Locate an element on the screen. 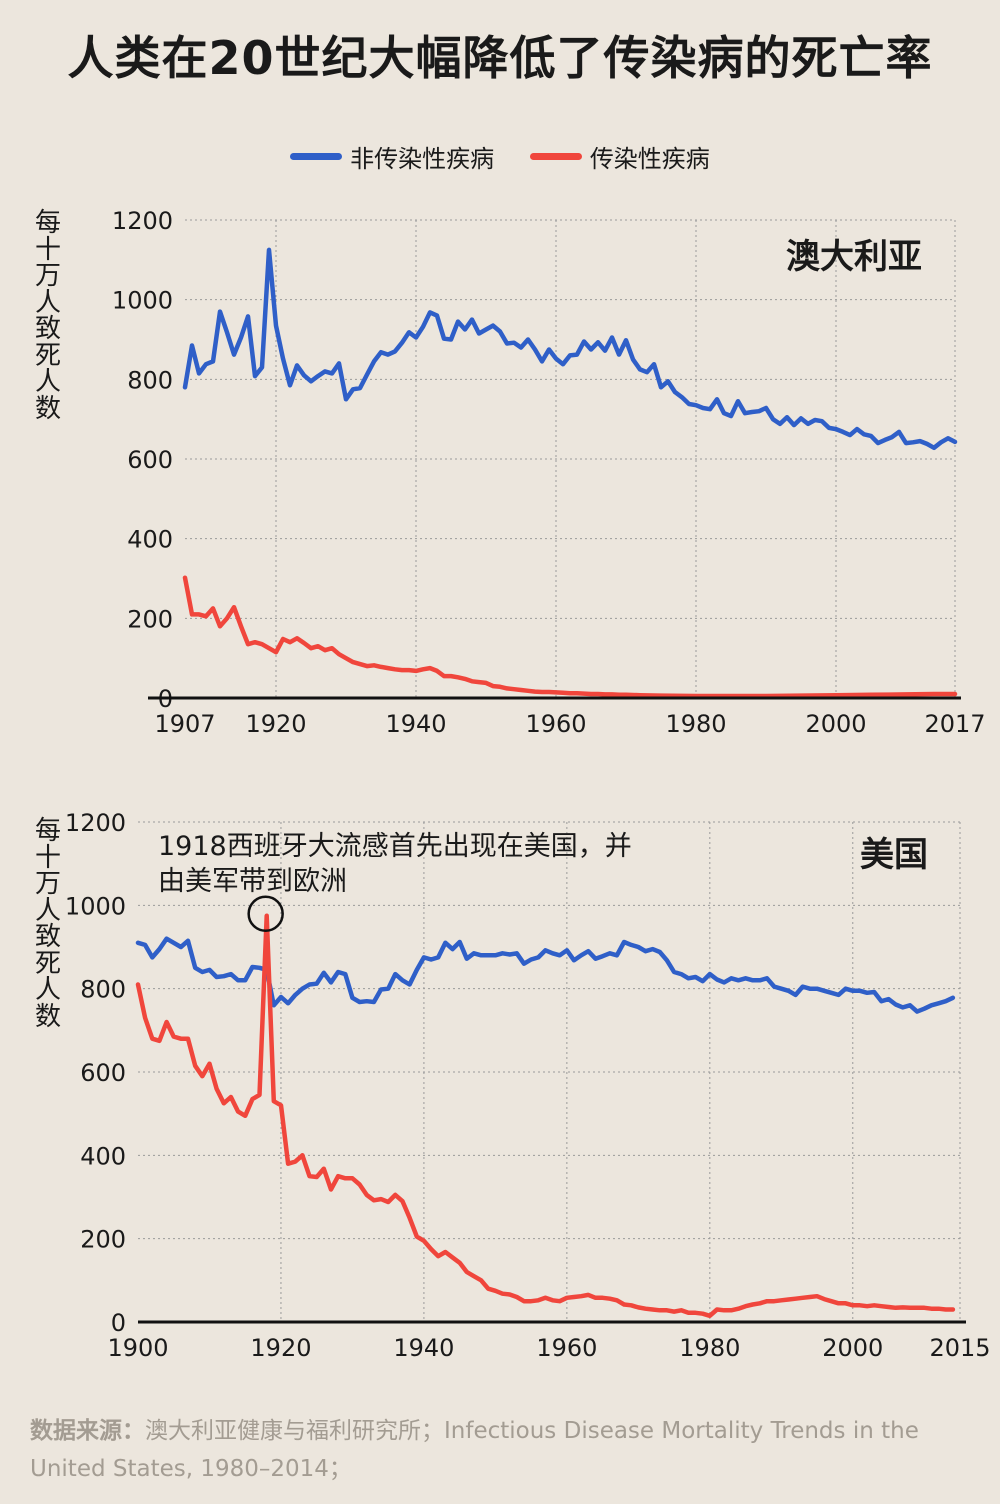 Image resolution: width=1000 pixels, height=1504 pixels. au-ytick-400: 400 is located at coordinates (150, 540).